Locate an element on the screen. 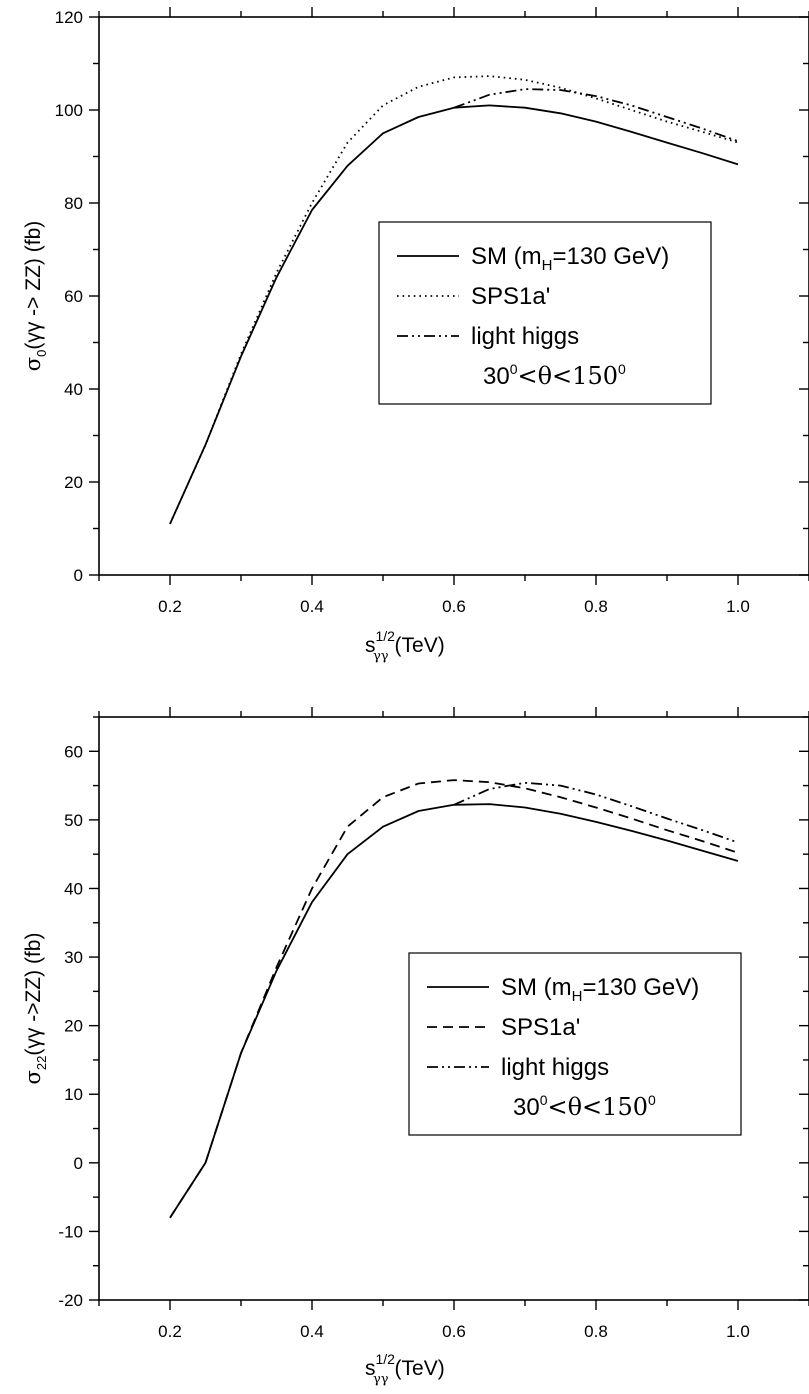 The width and height of the screenshot is (809, 1394). y-tick-label: -20 is located at coordinates (70, 1300).